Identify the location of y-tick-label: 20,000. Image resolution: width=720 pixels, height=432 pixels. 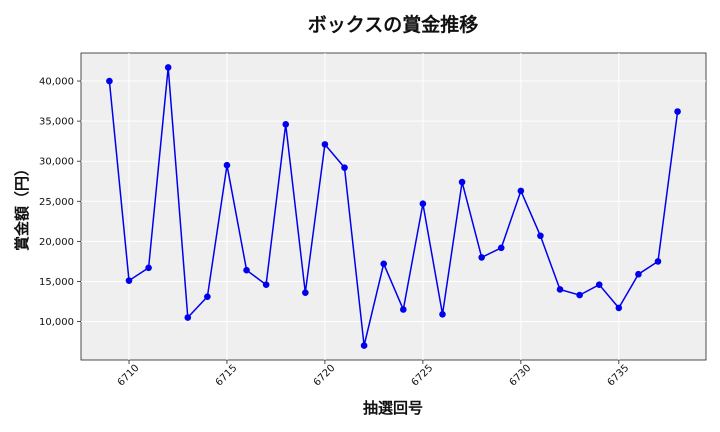
(56, 242).